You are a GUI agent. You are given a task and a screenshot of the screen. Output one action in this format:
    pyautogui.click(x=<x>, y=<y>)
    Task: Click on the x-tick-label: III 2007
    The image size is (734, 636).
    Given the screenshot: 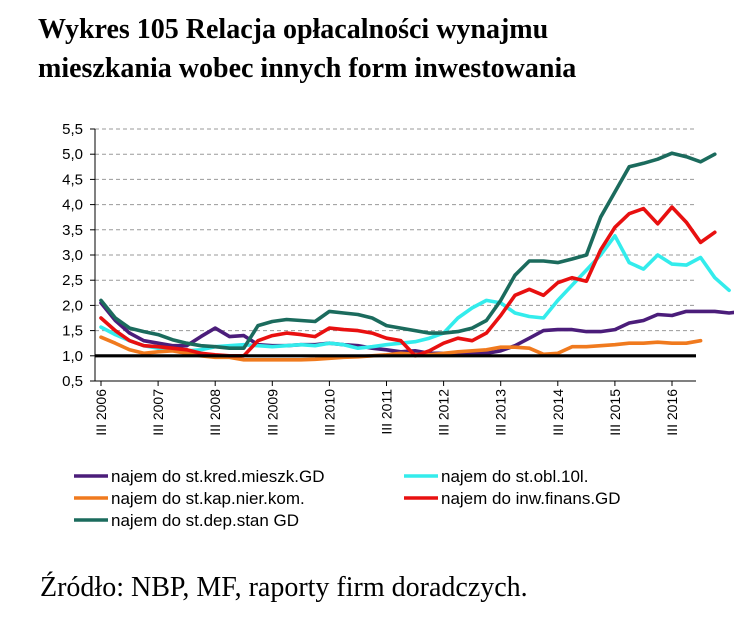 What is the action you would take?
    pyautogui.click(x=158, y=412)
    